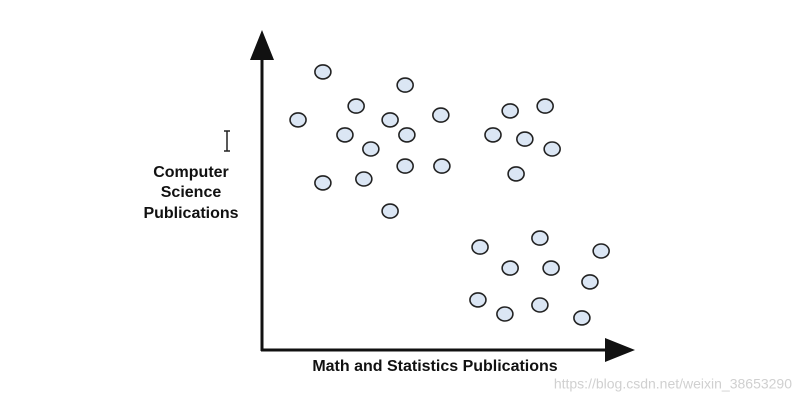 The width and height of the screenshot is (801, 409). Describe the element at coordinates (673, 384) in the screenshot. I see `watermark: https://blog.csdn.net/weixin_38653290` at that location.